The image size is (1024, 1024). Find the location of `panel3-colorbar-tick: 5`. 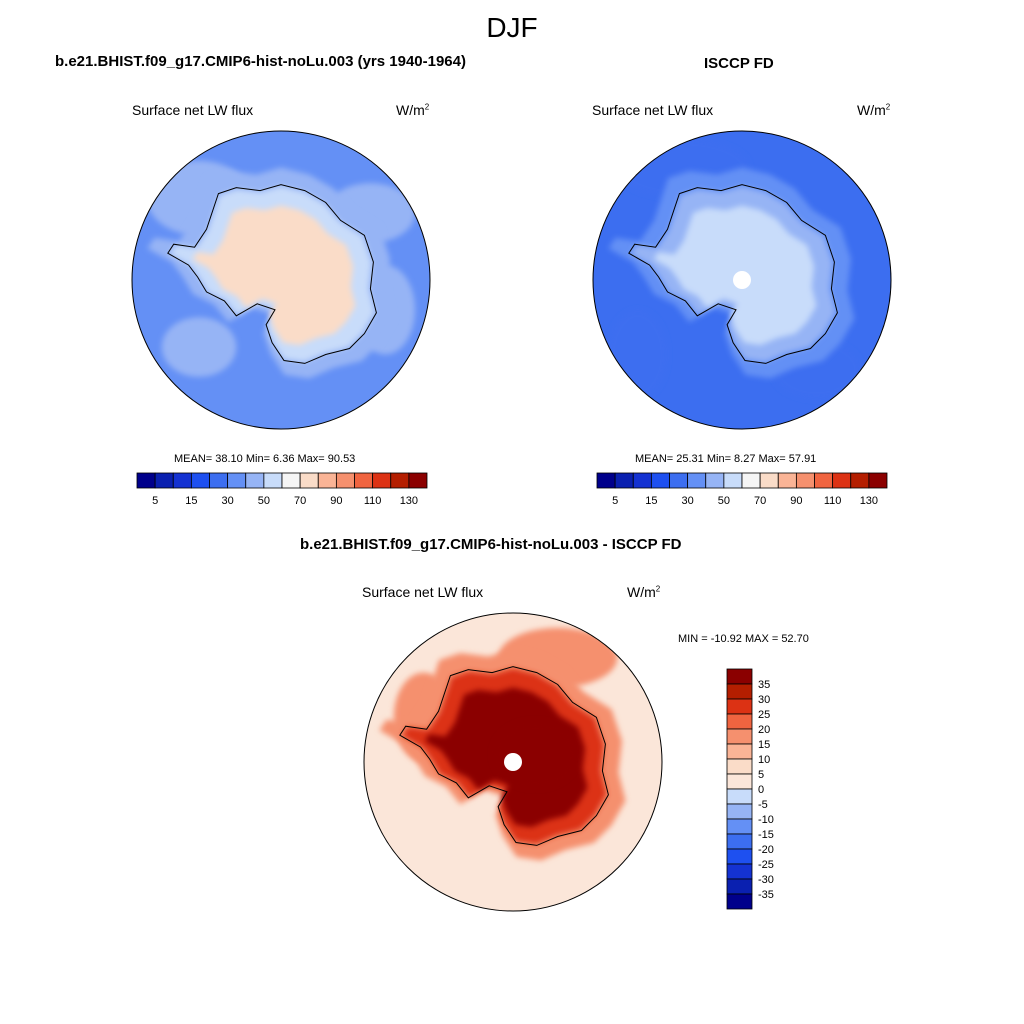

panel3-colorbar-tick: 5 is located at coordinates (761, 775).